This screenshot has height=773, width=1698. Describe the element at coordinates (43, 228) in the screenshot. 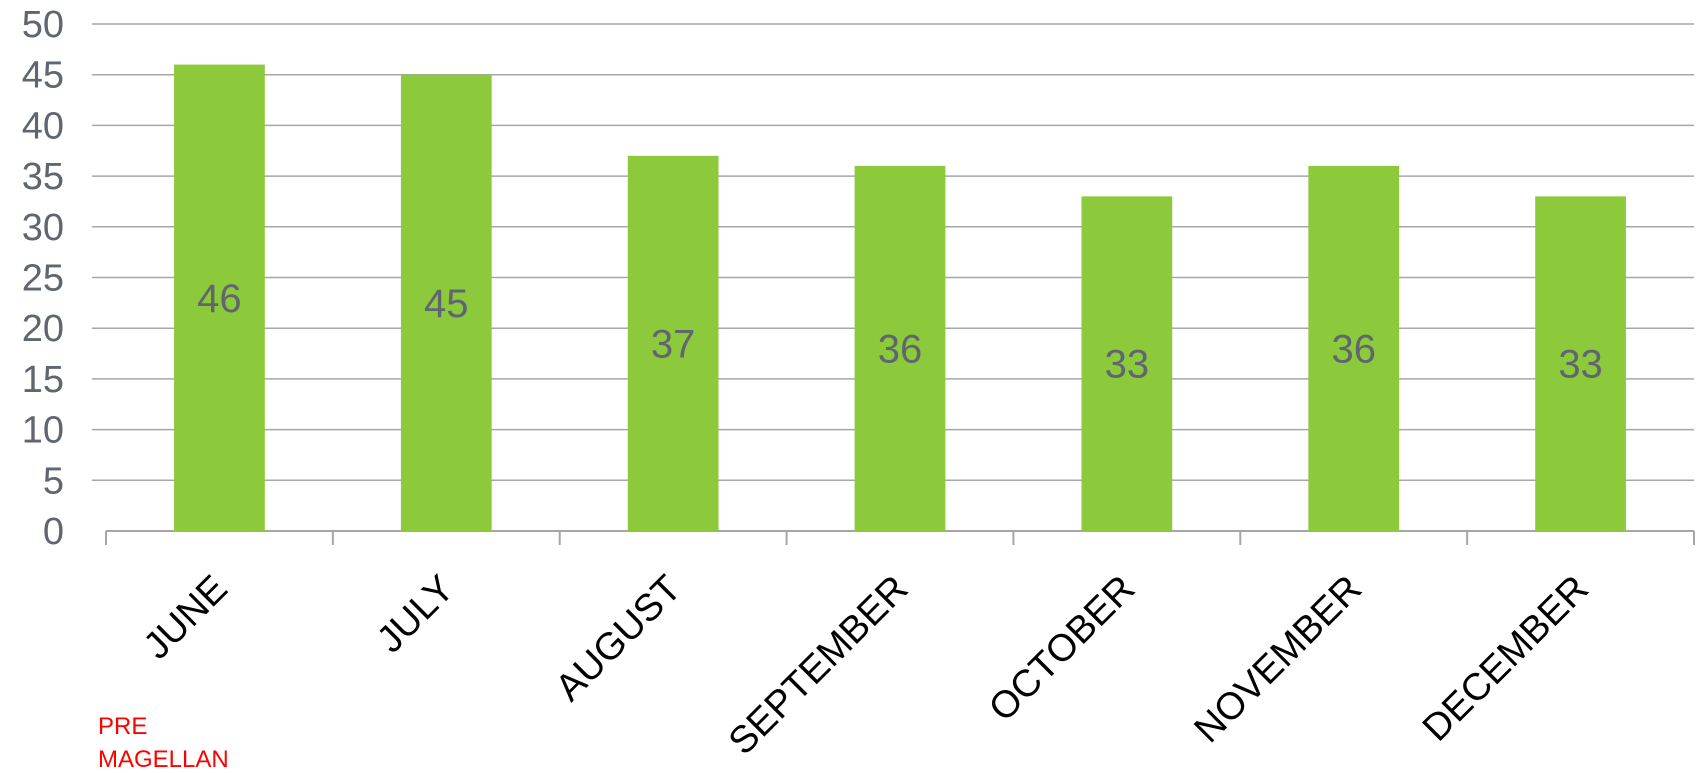

I see `y-tick-label: 30` at that location.